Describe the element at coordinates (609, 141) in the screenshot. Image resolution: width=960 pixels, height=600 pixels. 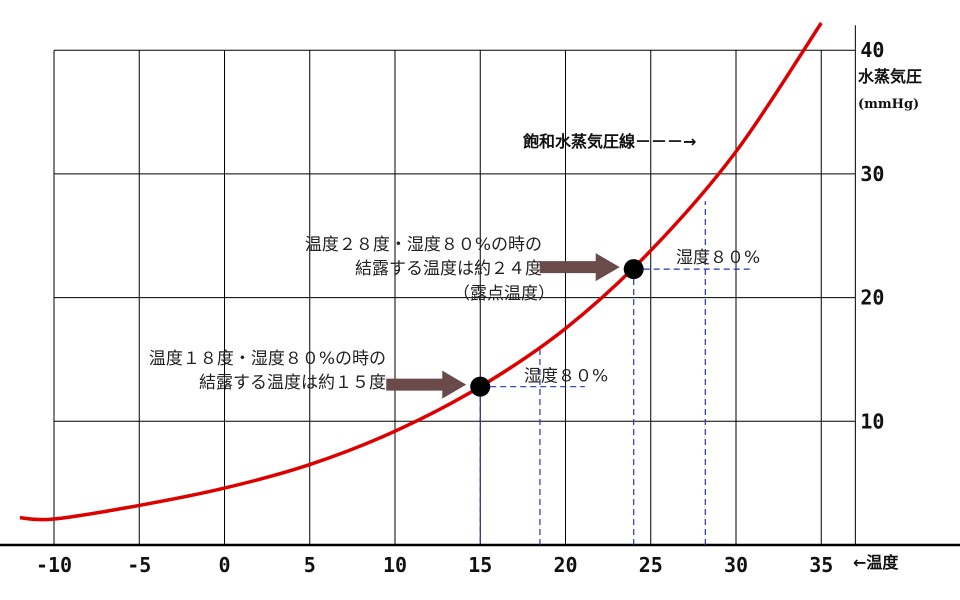
I see `curve-label: 飽和水蒸気圧線－－－→` at that location.